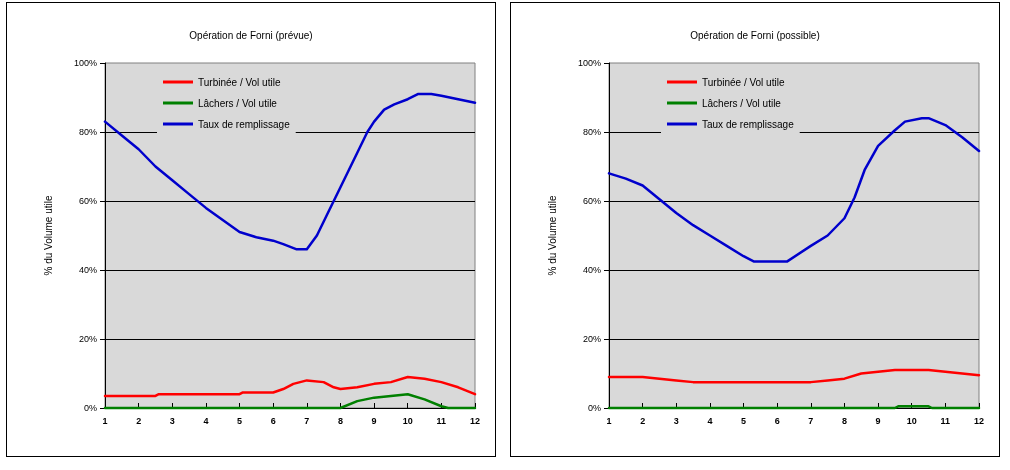 Image resolution: width=1010 pixels, height=470 pixels. What do you see at coordinates (755, 35) in the screenshot?
I see `chart-title: Opération de Forni (possible)` at bounding box center [755, 35].